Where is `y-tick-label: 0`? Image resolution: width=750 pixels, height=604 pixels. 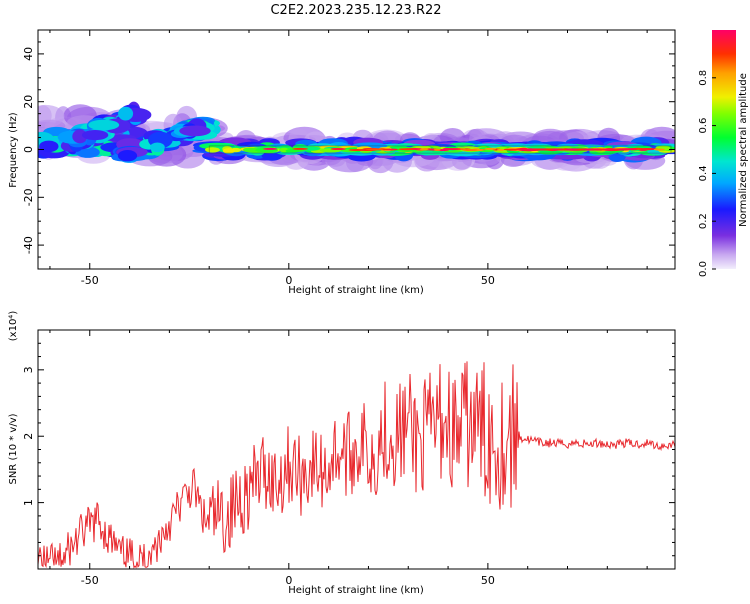
y-tick-label: 0 is located at coordinates (28, 149).